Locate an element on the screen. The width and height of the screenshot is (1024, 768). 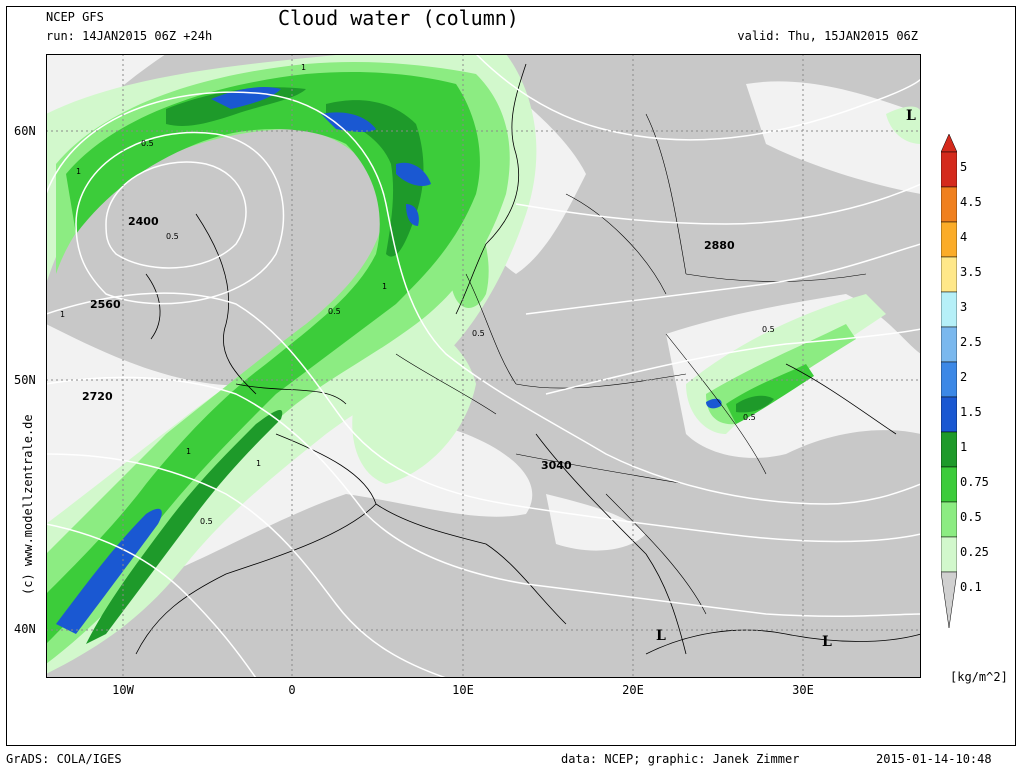
legend-arrow-bottom is located at coordinates (949, 599).